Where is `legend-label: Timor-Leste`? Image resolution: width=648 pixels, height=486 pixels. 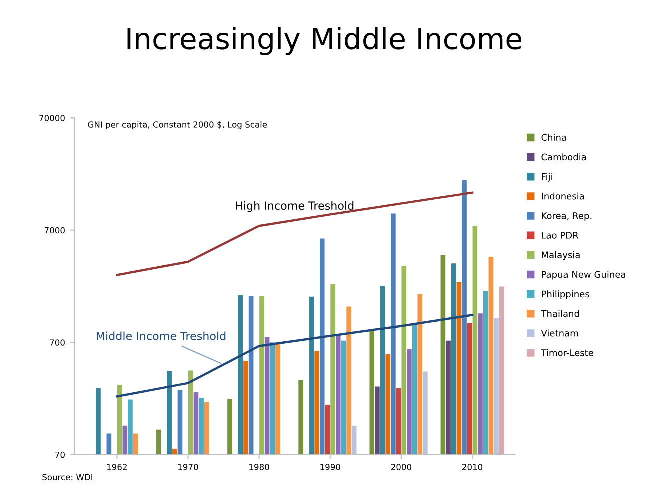
legend-label: Timor-Leste is located at coordinates (567, 352).